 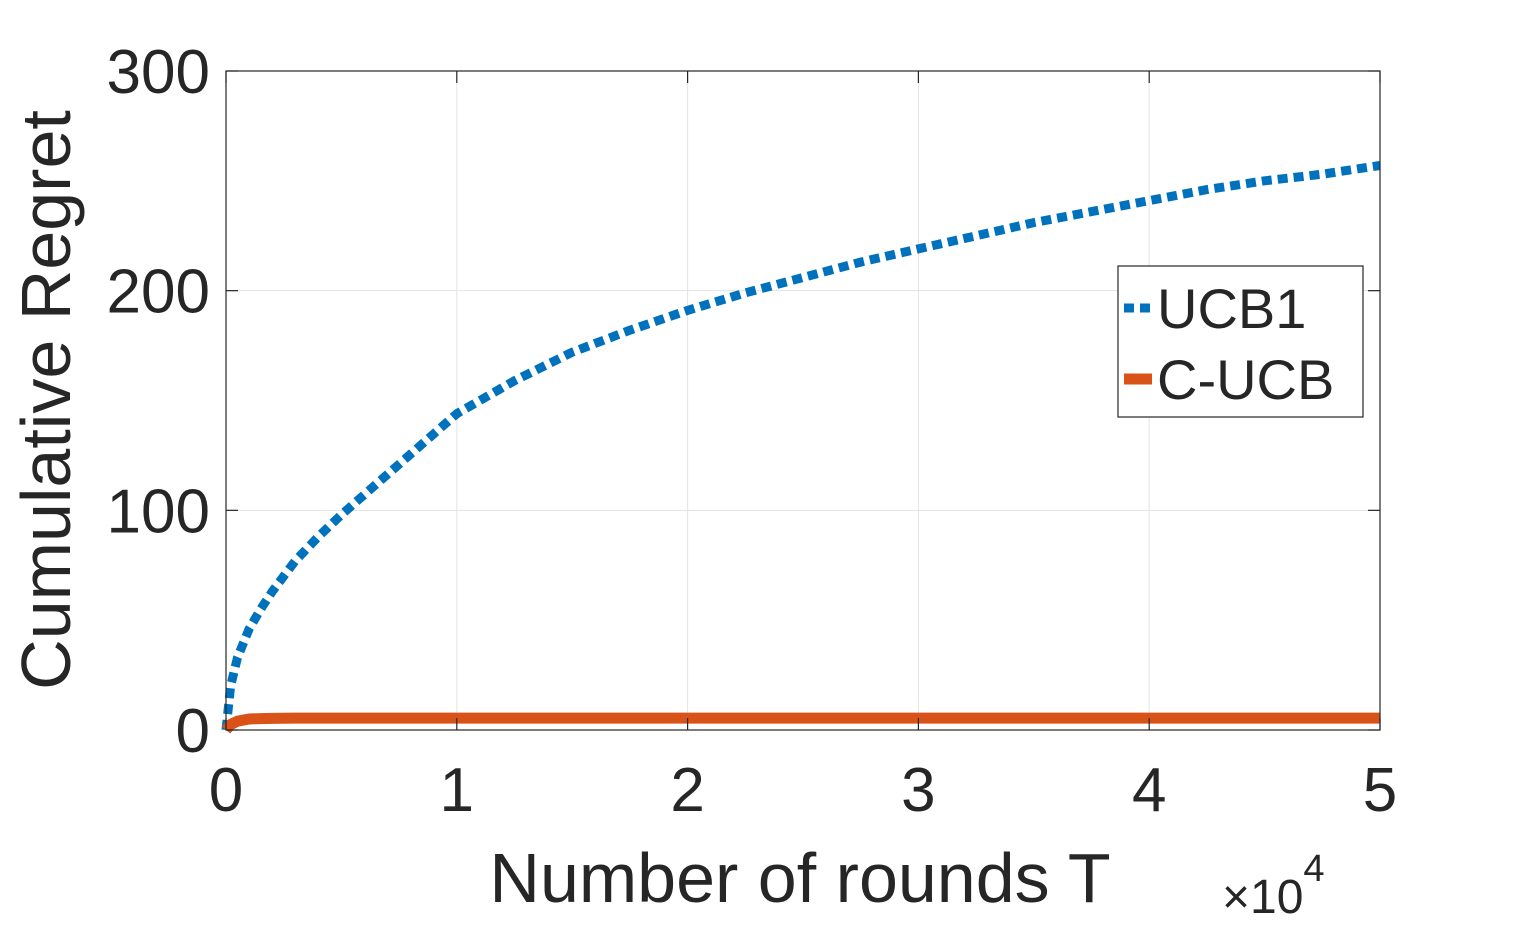 I want to click on x-axis-label: Number of rounds T, so click(x=799, y=878).